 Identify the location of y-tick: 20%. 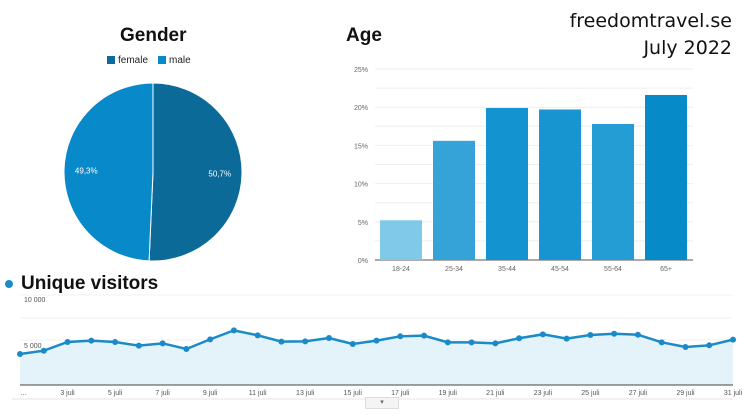
(361, 108).